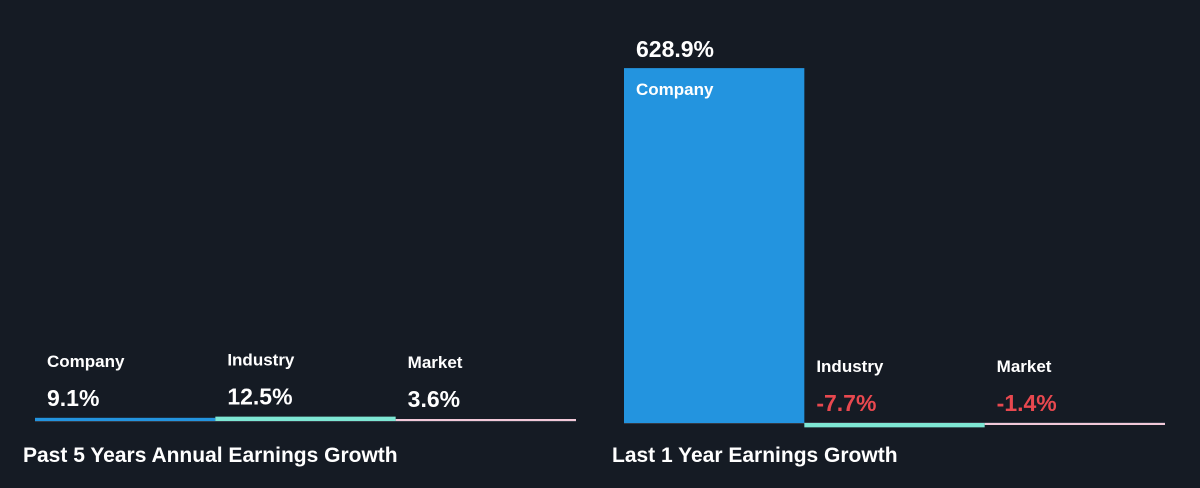 This screenshot has width=1200, height=488. What do you see at coordinates (894, 425) in the screenshot?
I see `bar-industry-last-1-year` at bounding box center [894, 425].